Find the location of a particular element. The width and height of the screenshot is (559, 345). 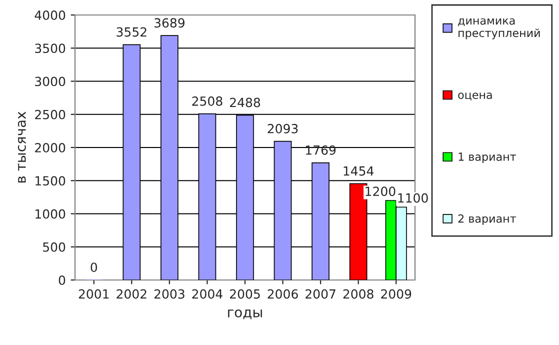

y-tick-label: 2000 is located at coordinates (50, 147).